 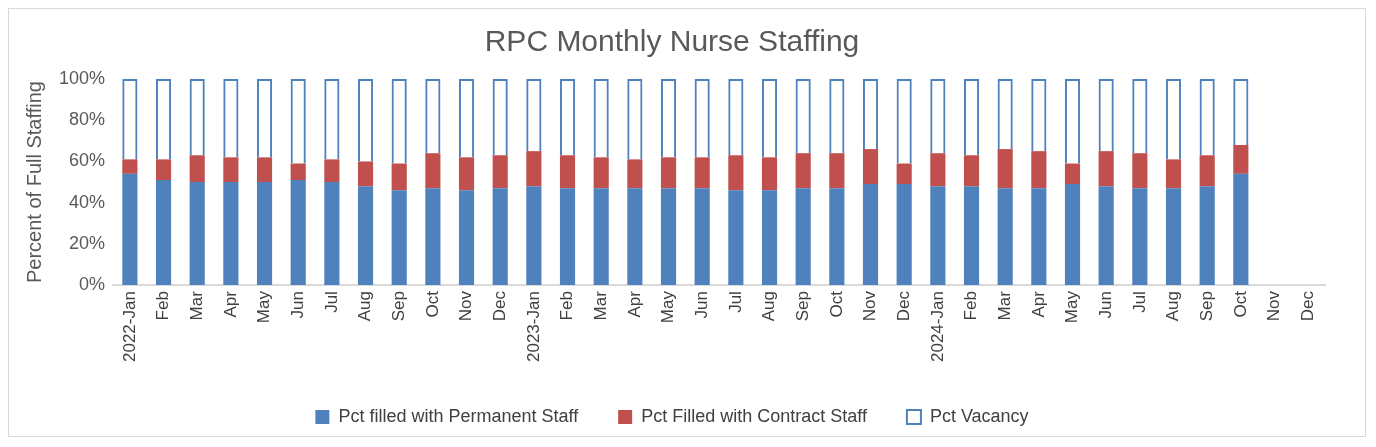 What do you see at coordinates (533, 326) in the screenshot?
I see `x-tick-label: 2023-Jan` at bounding box center [533, 326].